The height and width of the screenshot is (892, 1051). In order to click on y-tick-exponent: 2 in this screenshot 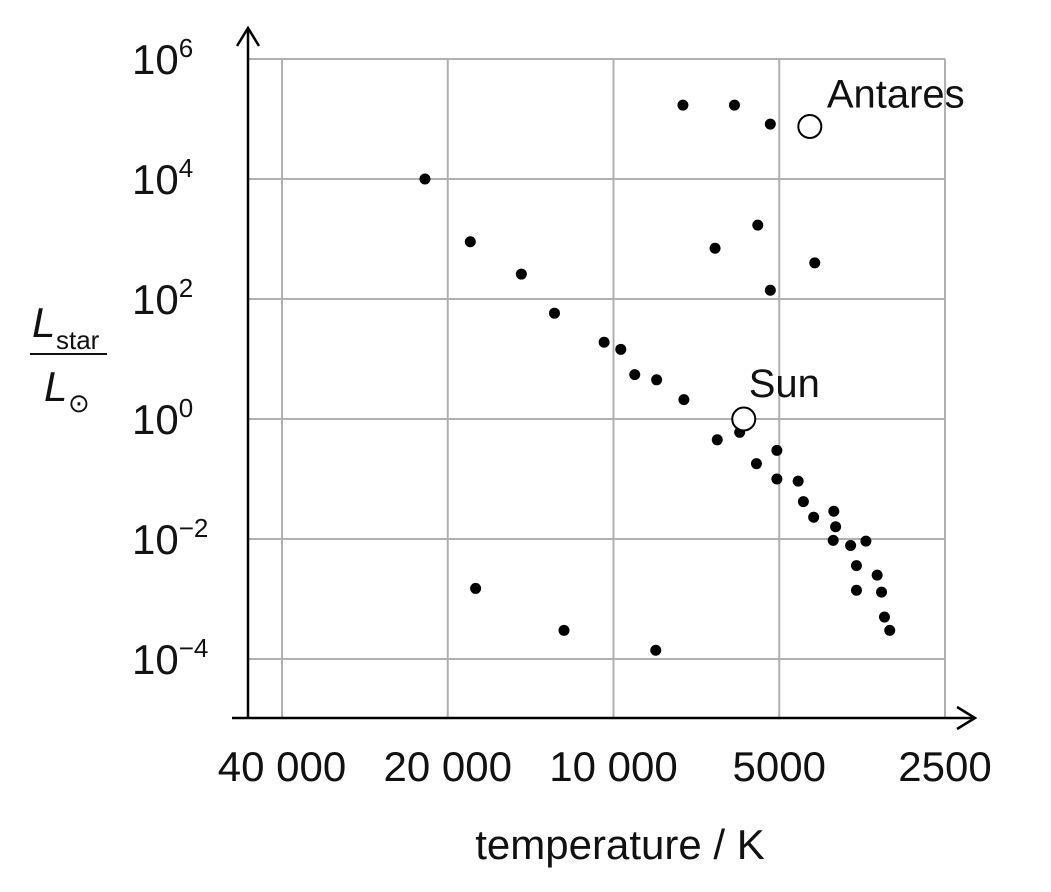, I will do `click(186, 288)`.